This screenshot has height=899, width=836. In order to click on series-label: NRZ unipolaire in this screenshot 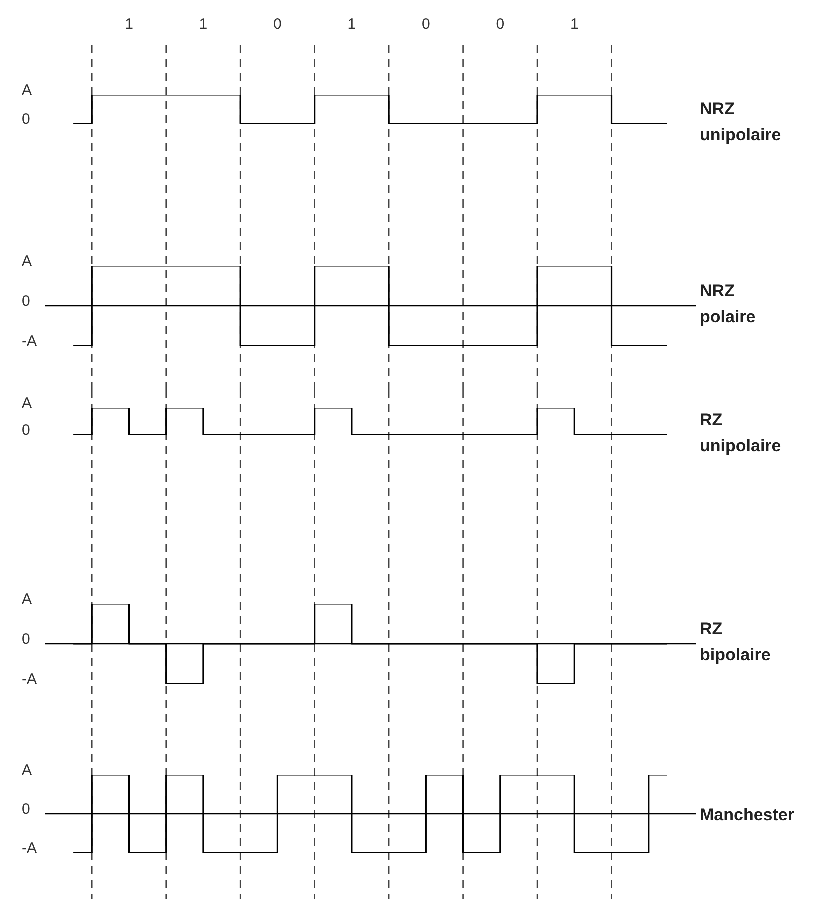, I will do `click(741, 122)`.